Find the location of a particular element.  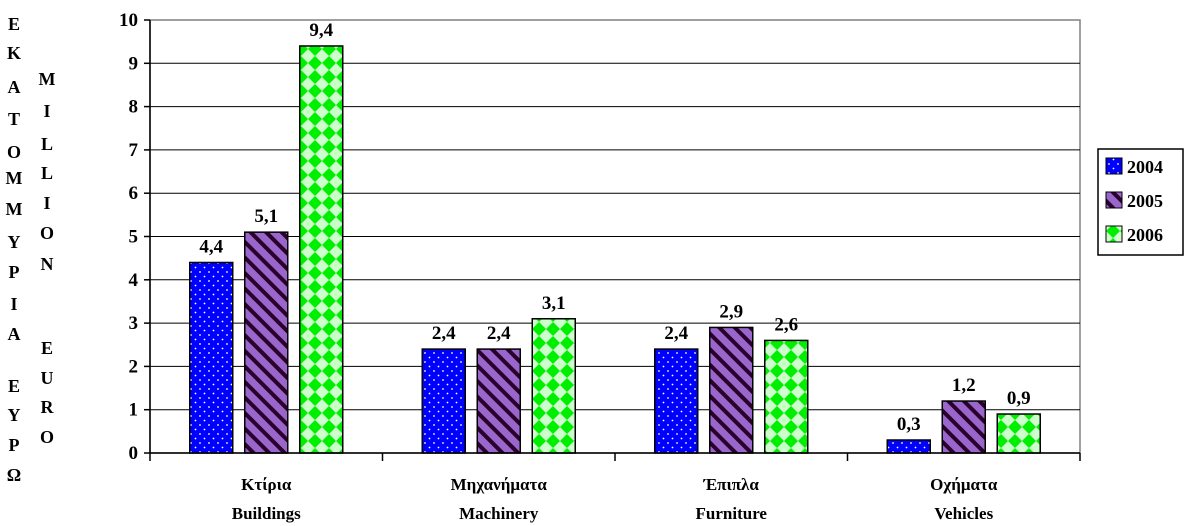

y-tick-label: 2 is located at coordinates (134, 366).